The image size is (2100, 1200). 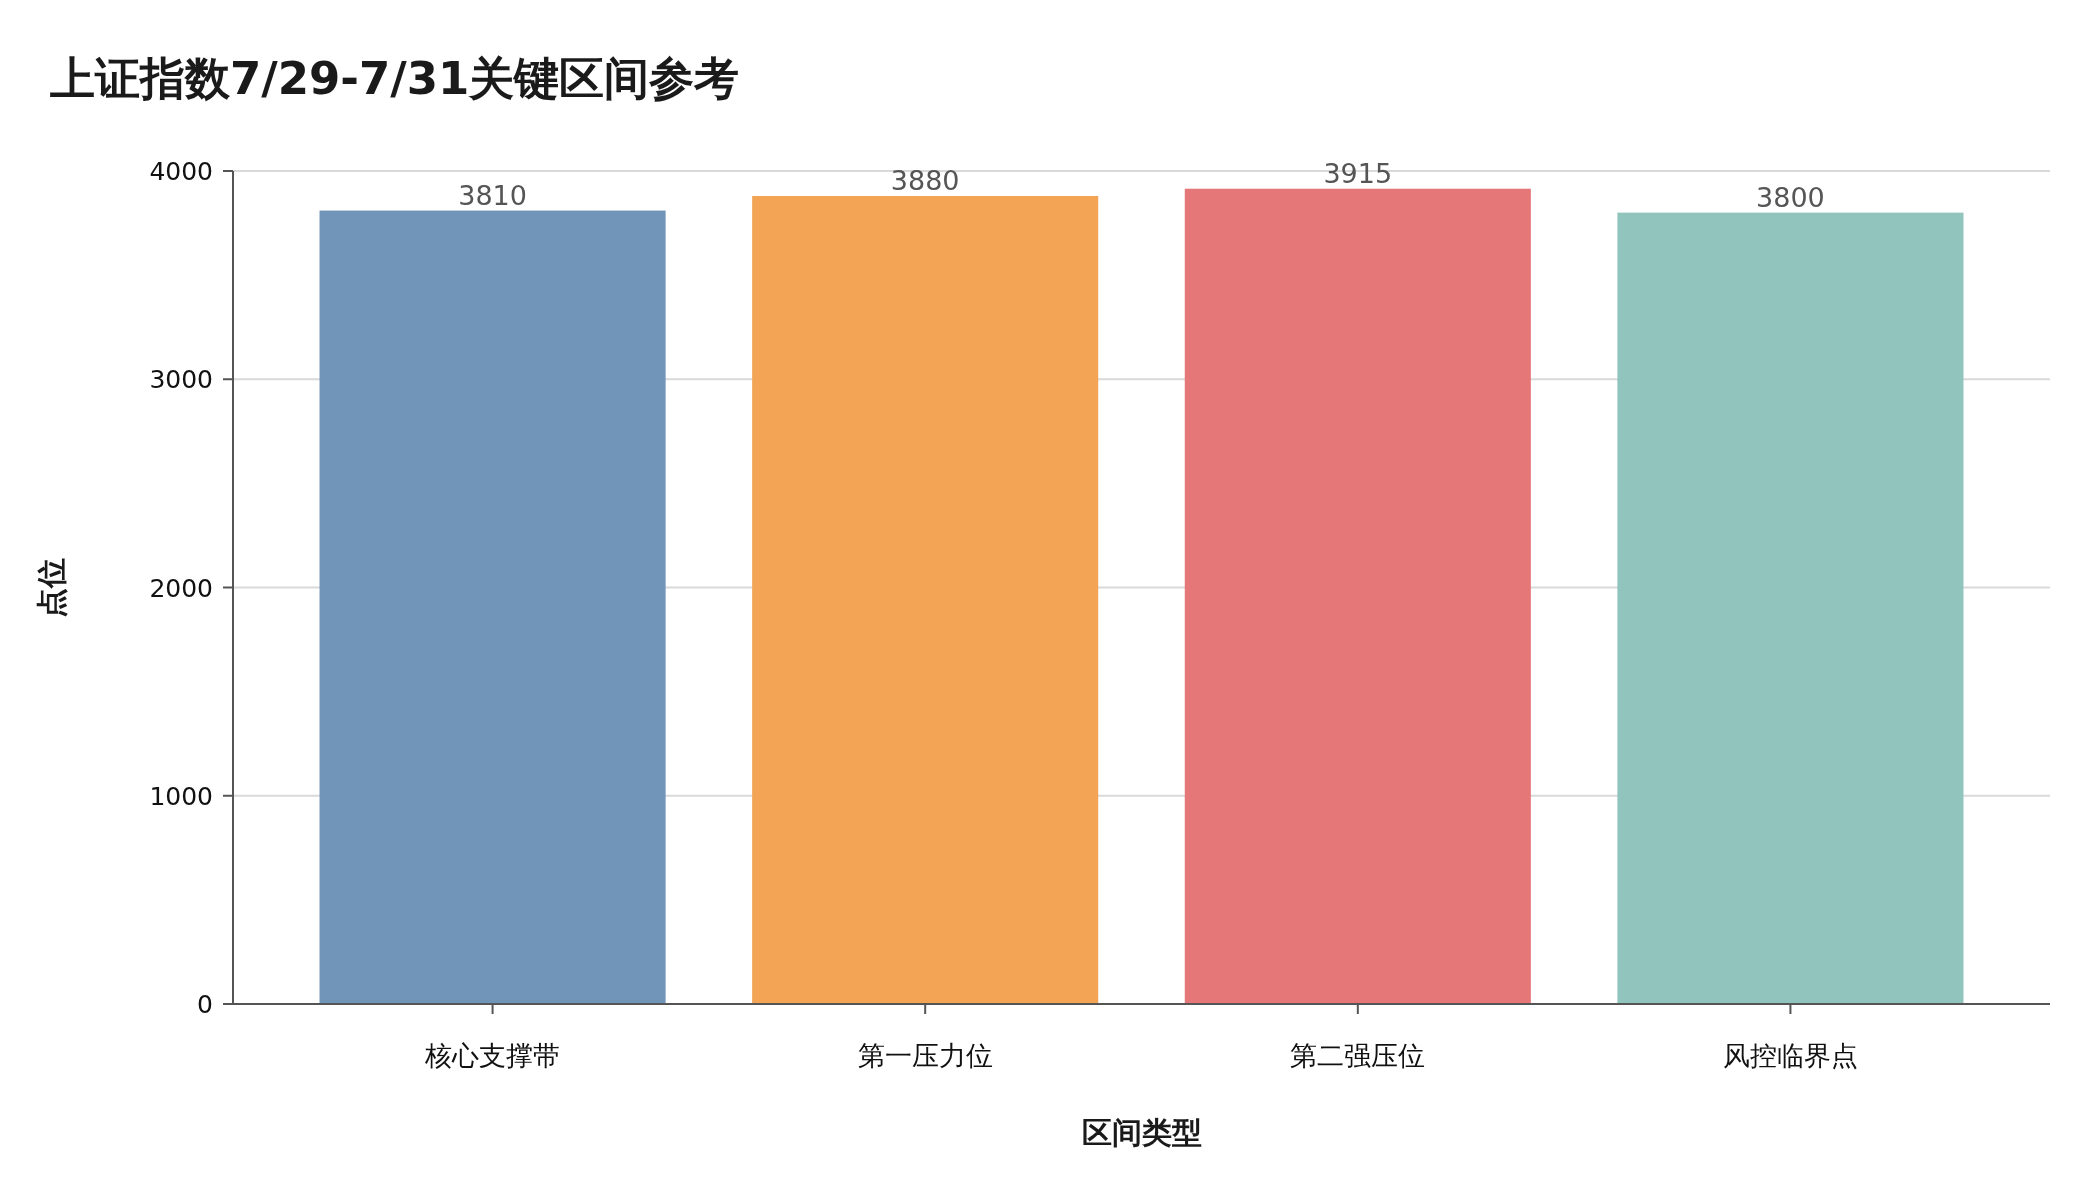 What do you see at coordinates (181, 380) in the screenshot?
I see `y-tick-label: 3000` at bounding box center [181, 380].